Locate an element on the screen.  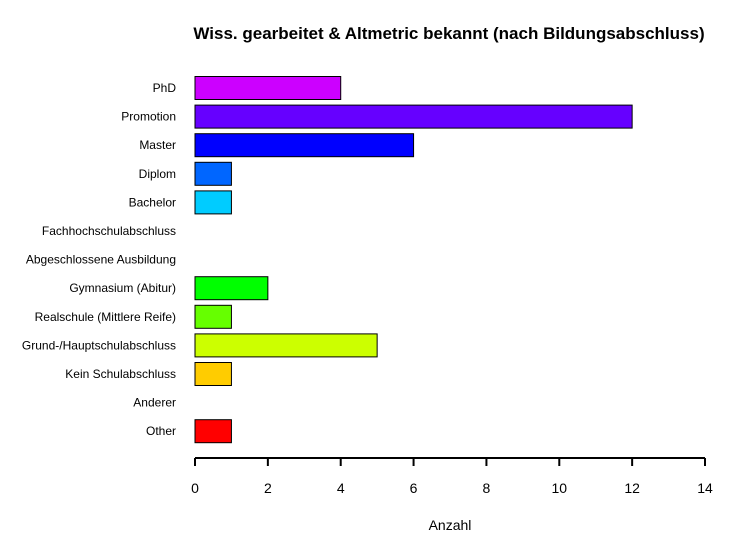
x-tick-label: 10 is located at coordinates (559, 488).